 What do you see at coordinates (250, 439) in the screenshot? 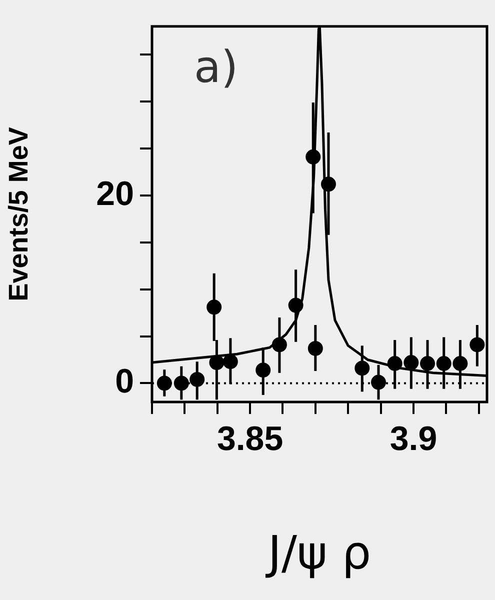
I see `x-tick-label: 3.85` at bounding box center [250, 439].